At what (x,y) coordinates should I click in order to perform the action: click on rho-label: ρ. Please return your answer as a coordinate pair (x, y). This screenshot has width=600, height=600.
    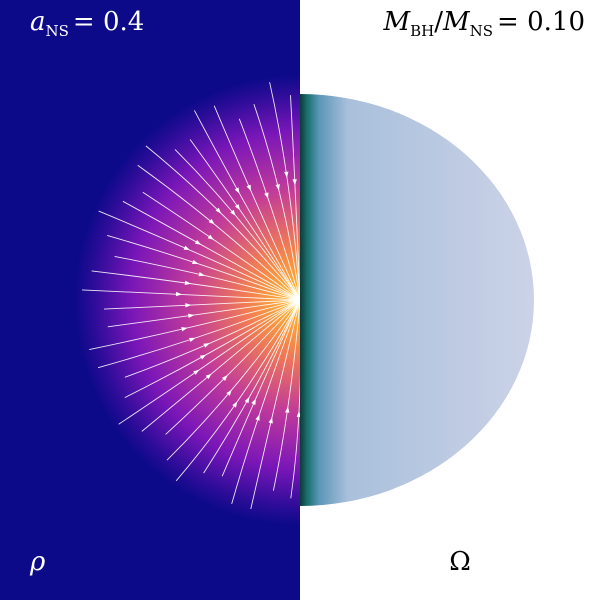
    Looking at the image, I should click on (37, 562).